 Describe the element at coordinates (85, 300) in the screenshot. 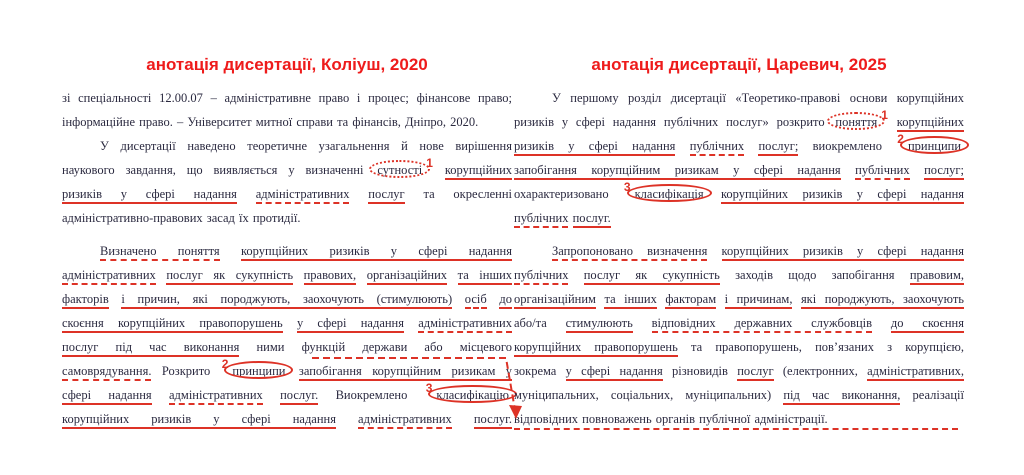

I see `text-segment: факторів` at that location.